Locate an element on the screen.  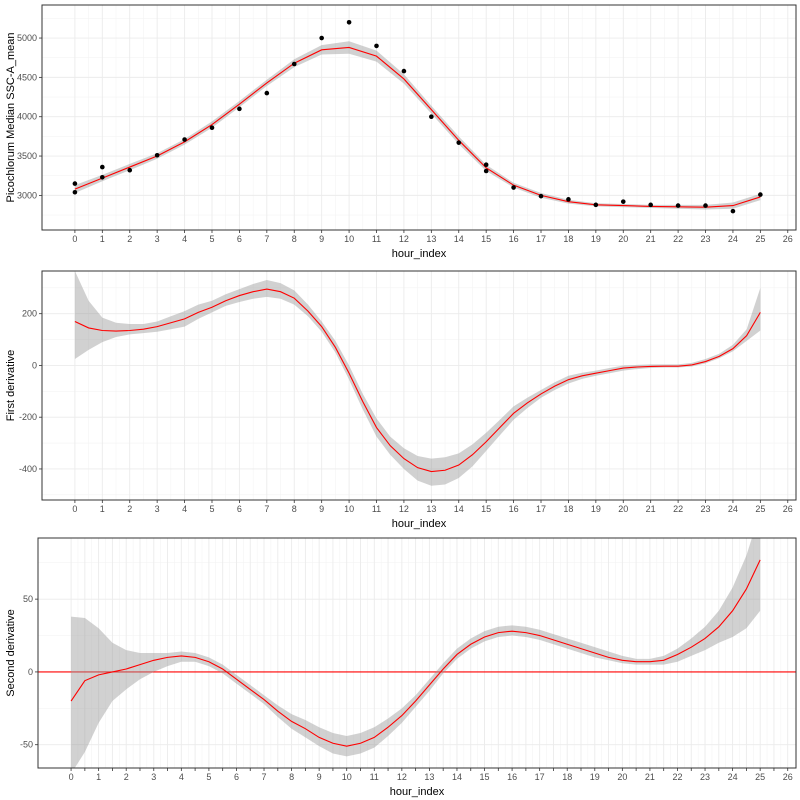
y-tick-label: -50 is located at coordinates (26, 745).